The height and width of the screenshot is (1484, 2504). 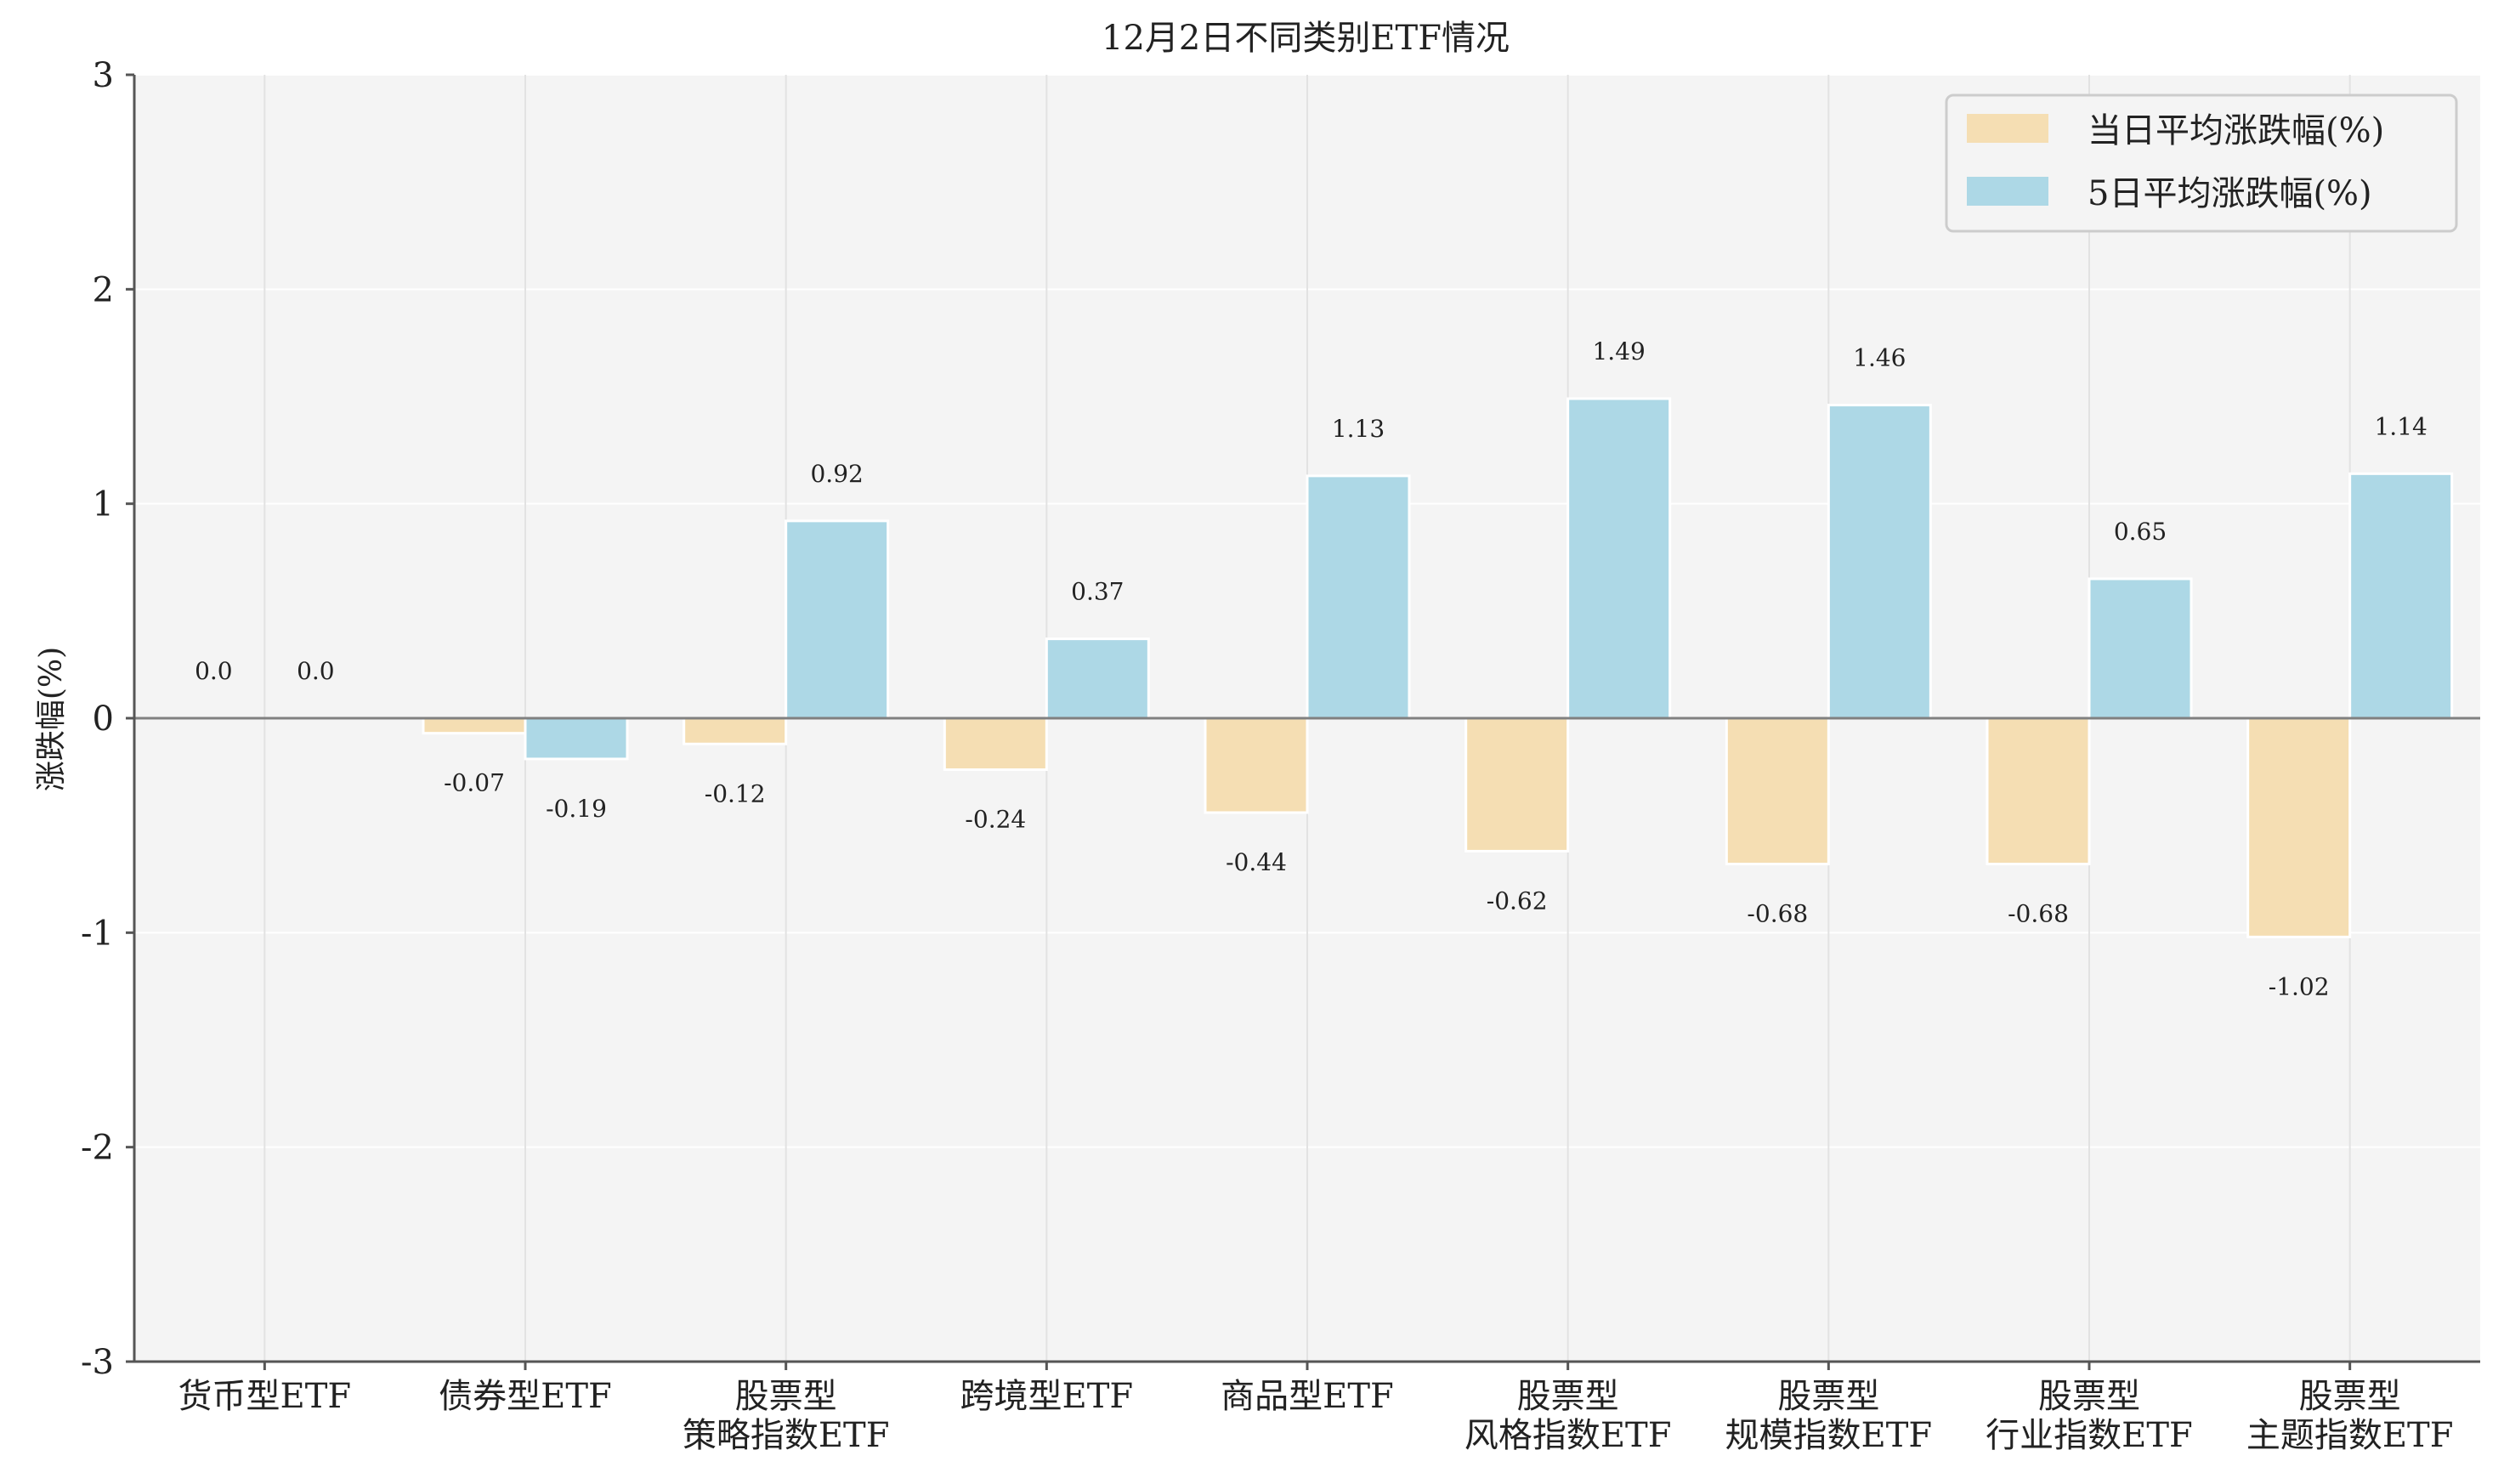 What do you see at coordinates (995, 820) in the screenshot?
I see `data-label-daily: -0.24` at bounding box center [995, 820].